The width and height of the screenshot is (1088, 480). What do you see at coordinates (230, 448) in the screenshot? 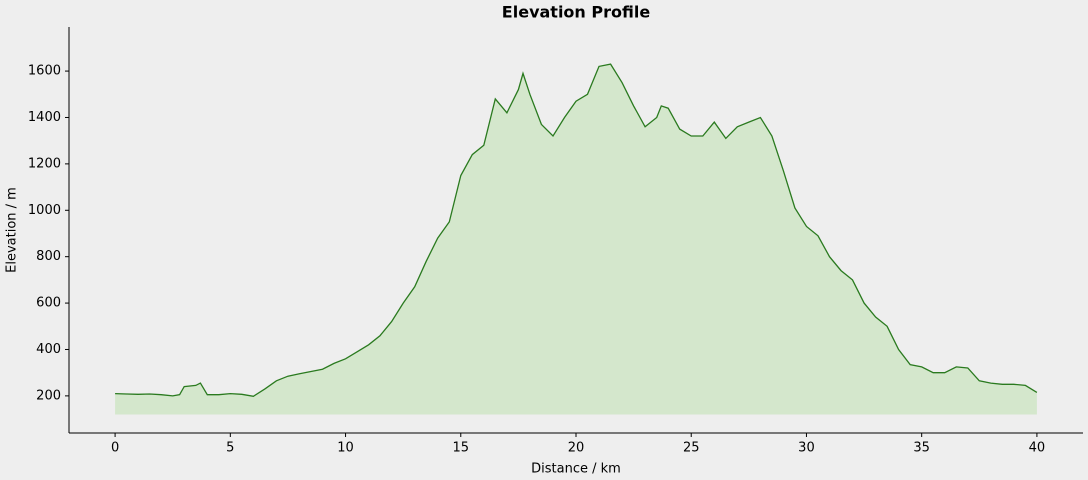
I see `x-tick-label: 5` at bounding box center [230, 448].